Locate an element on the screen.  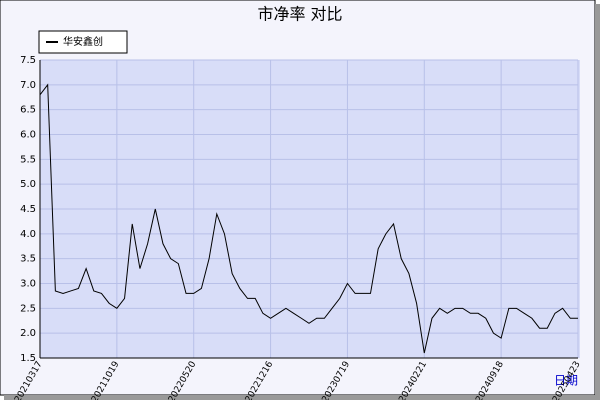
y-tick-label: 4.5 is located at coordinates (28, 209).